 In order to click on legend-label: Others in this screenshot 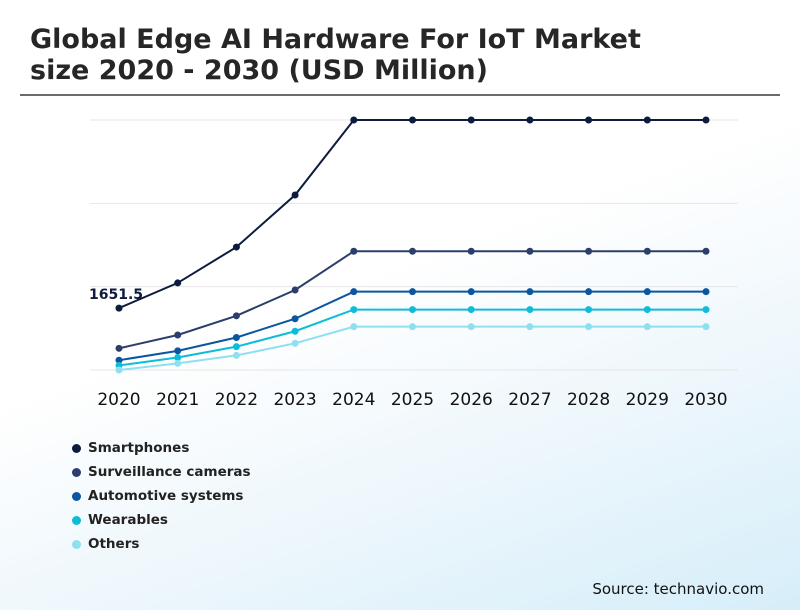, I will do `click(114, 544)`.